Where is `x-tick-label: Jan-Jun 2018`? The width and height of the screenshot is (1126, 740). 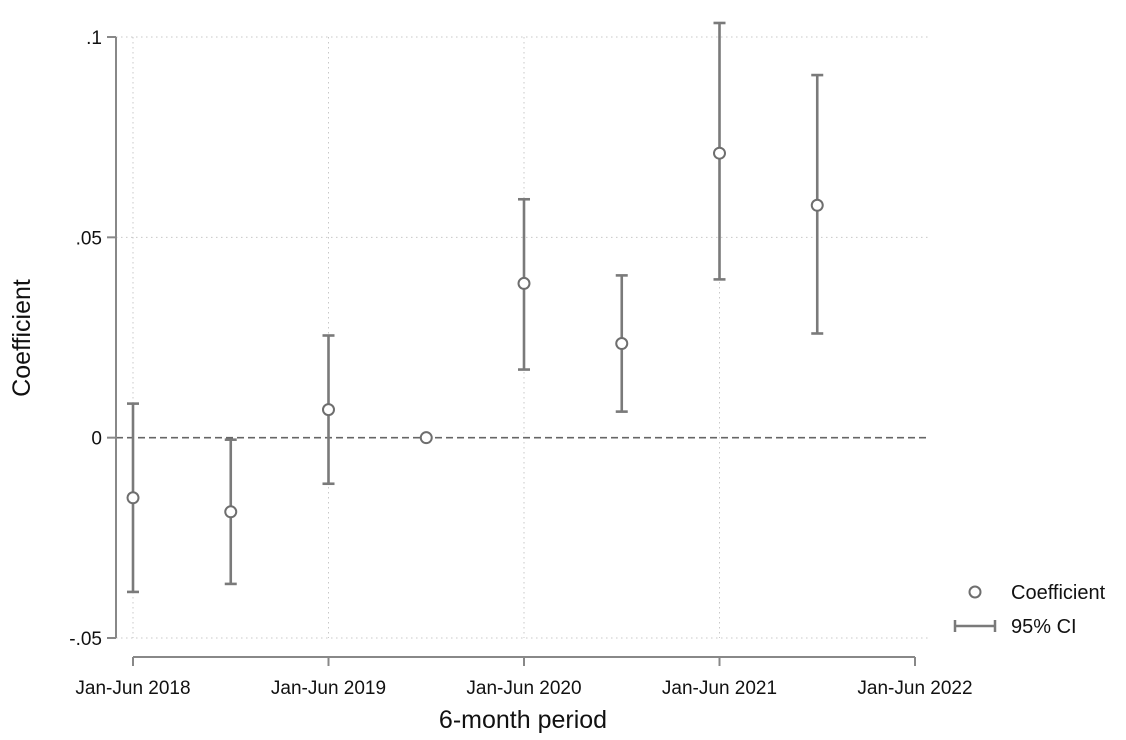
x-tick-label: Jan-Jun 2018 is located at coordinates (132, 688).